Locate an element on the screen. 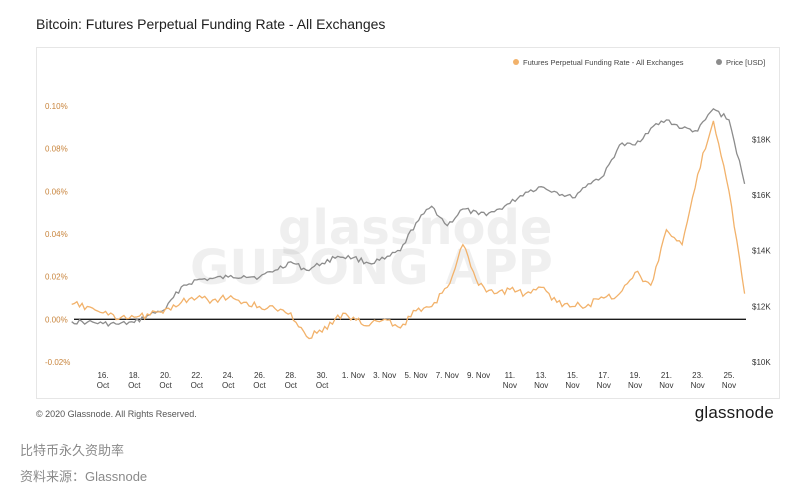  x-axis-tick-label: 30. is located at coordinates (322, 375).